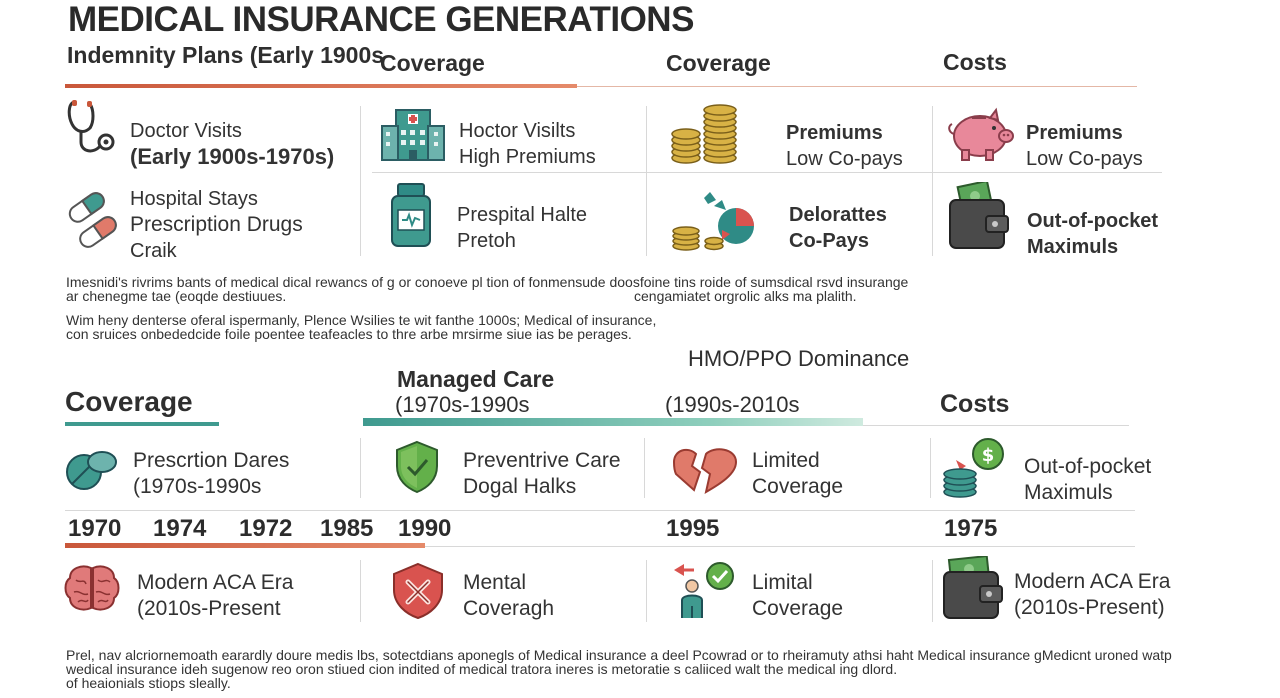 The width and height of the screenshot is (1280, 698). Describe the element at coordinates (716, 221) in the screenshot. I see `broken-coins-icon` at that location.